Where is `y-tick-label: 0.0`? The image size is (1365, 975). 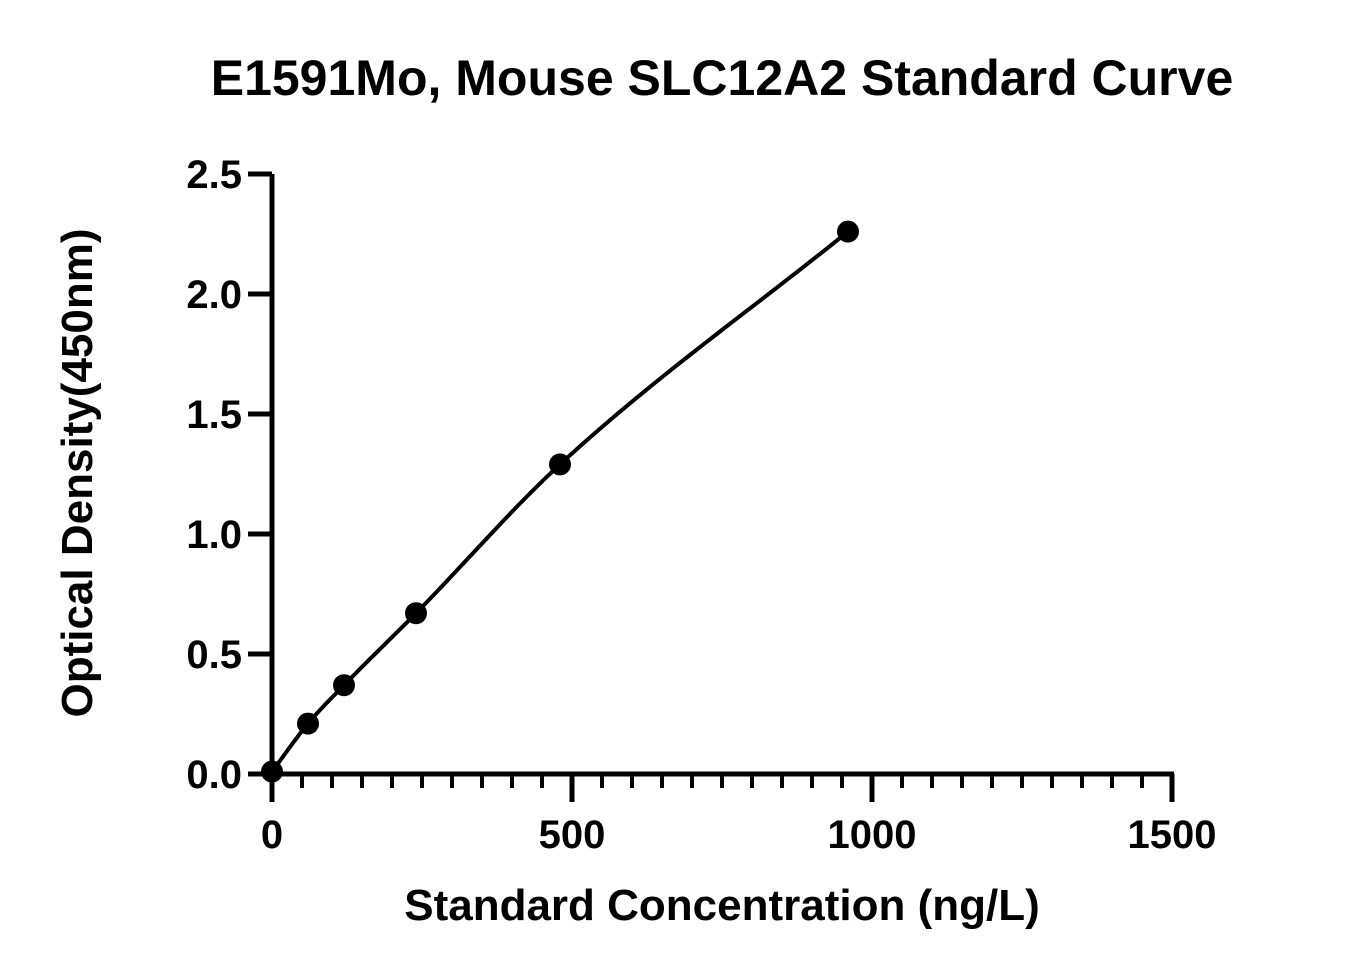
y-tick-label: 0.0 is located at coordinates (214, 775).